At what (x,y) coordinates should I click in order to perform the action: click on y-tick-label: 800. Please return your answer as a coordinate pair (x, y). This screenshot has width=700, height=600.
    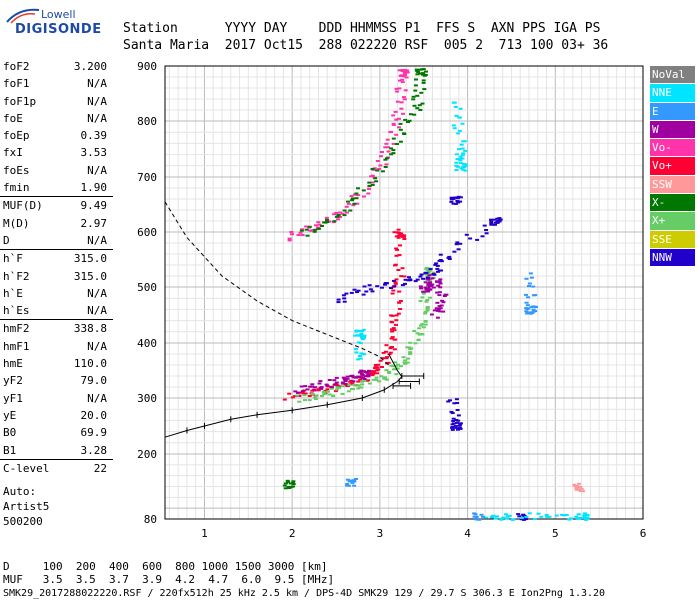
    Looking at the image, I should click on (147, 121).